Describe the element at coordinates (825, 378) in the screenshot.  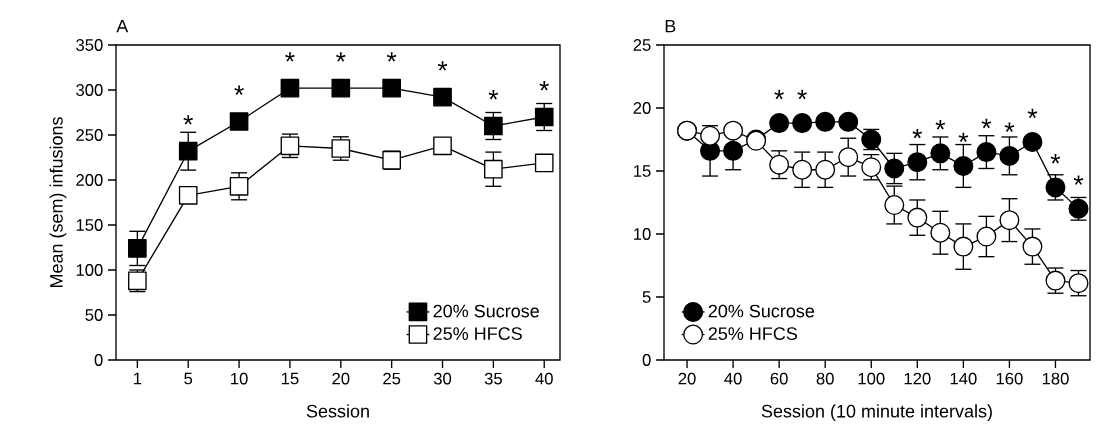
I see `x-tick-label: 80` at that location.